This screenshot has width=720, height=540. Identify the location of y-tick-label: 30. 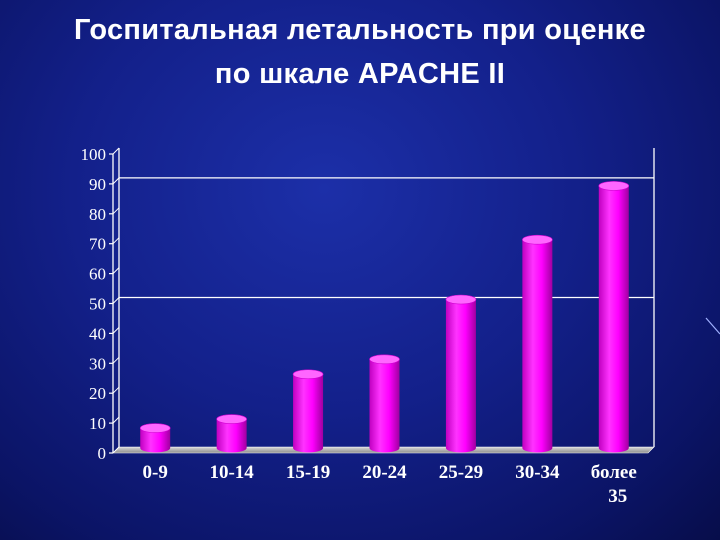
(97, 363).